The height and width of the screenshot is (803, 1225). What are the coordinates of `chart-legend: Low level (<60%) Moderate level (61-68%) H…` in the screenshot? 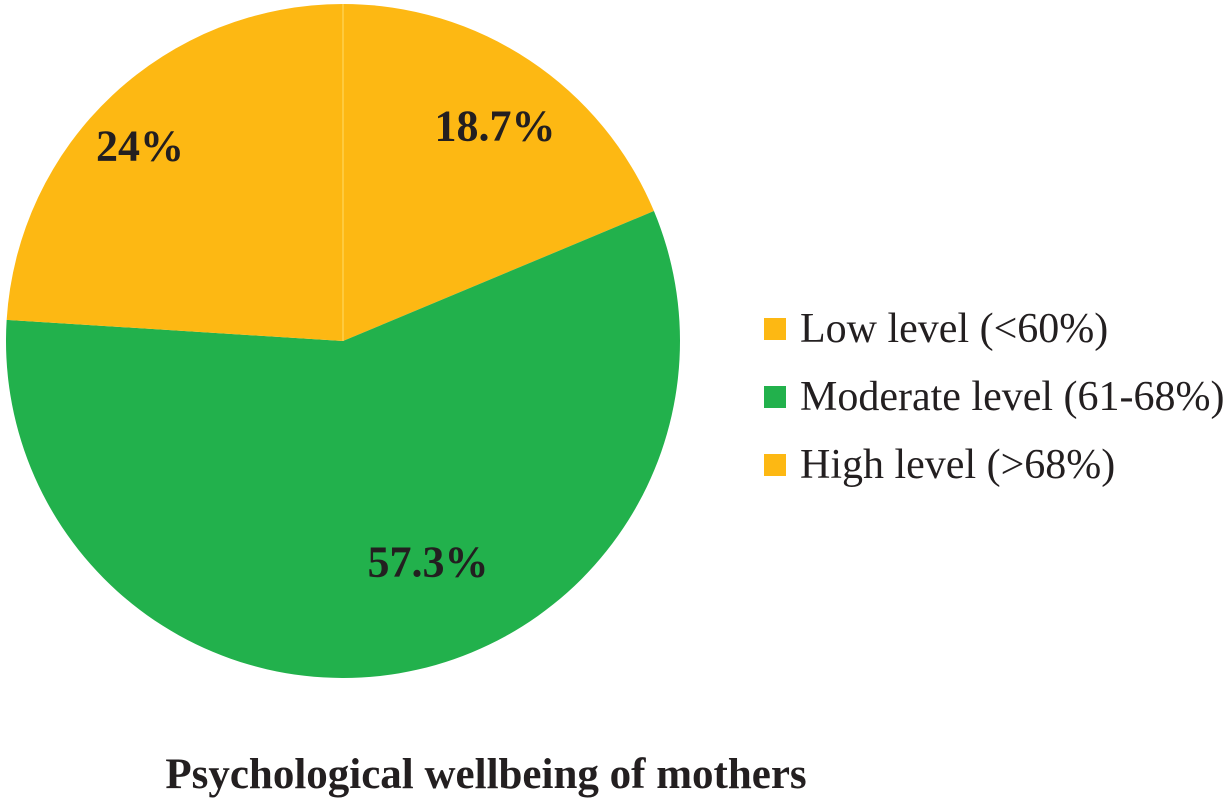 It's located at (994, 397).